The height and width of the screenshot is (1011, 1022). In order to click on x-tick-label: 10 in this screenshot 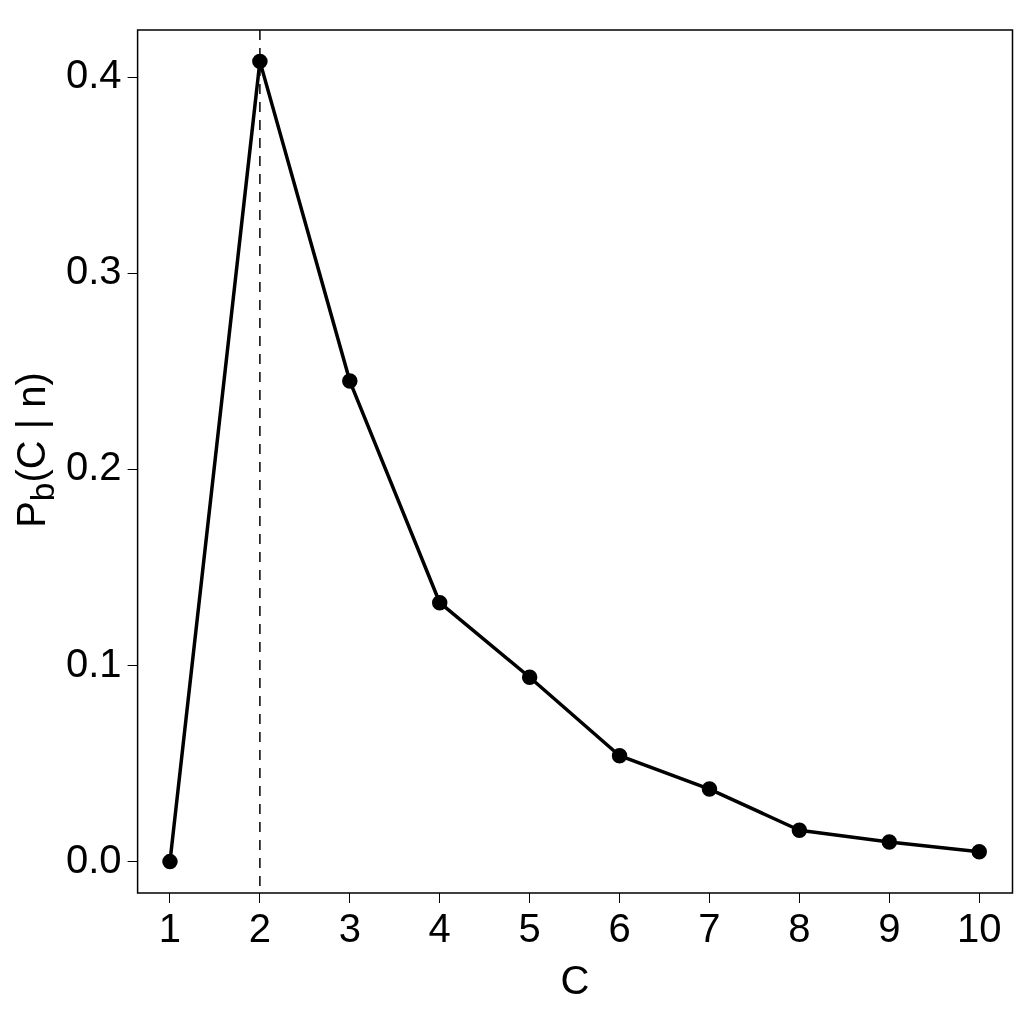, I will do `click(979, 928)`.